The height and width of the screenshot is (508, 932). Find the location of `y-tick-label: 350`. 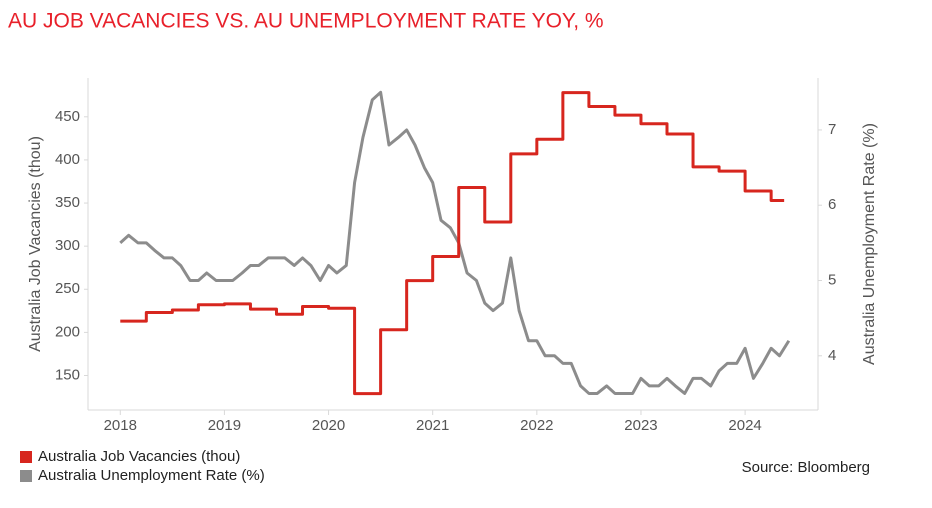

y-tick-label: 350 is located at coordinates (67, 202).